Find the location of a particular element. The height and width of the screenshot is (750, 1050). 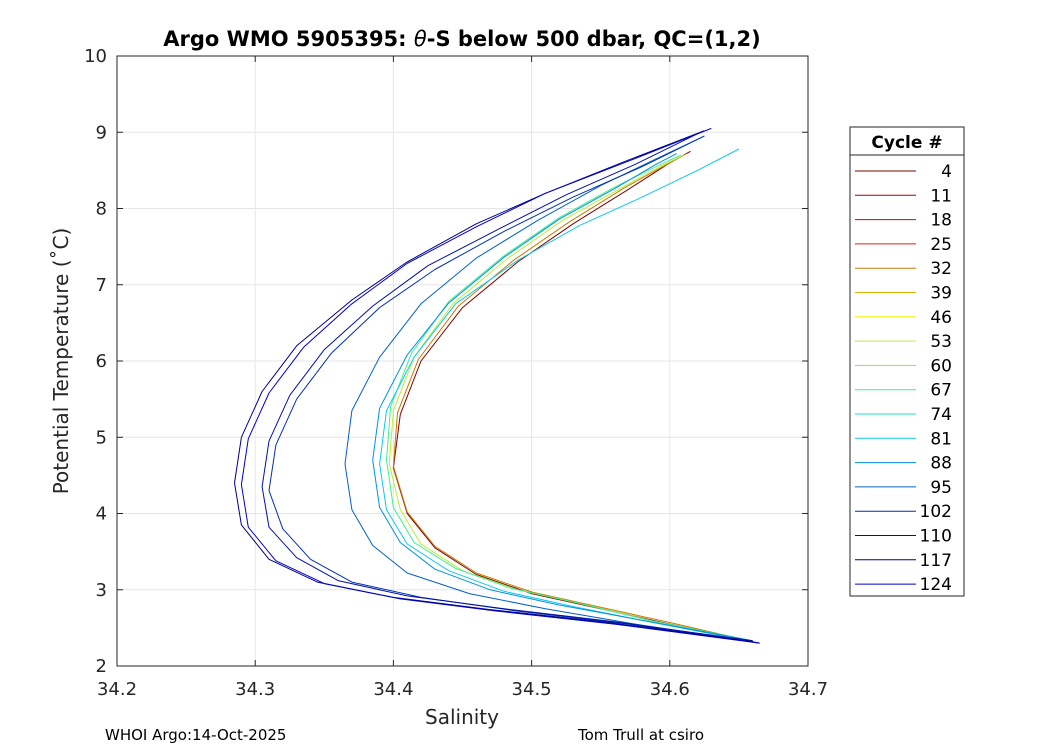

legend-label: 4 is located at coordinates (946, 172).